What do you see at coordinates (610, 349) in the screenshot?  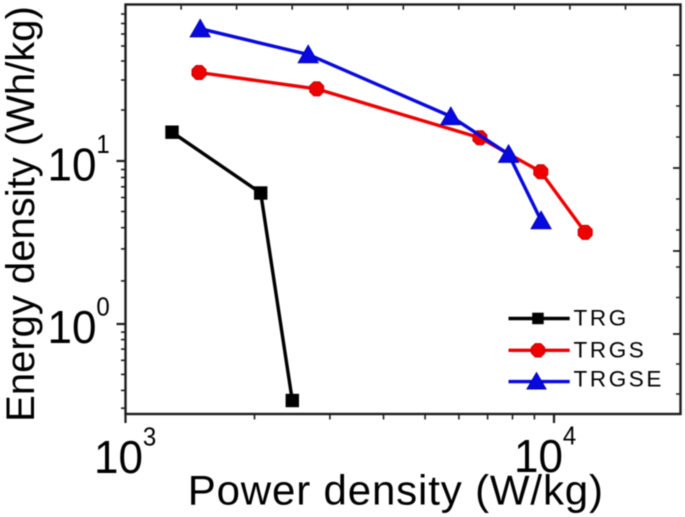 I see `svg-text: TRGS` at bounding box center [610, 349].